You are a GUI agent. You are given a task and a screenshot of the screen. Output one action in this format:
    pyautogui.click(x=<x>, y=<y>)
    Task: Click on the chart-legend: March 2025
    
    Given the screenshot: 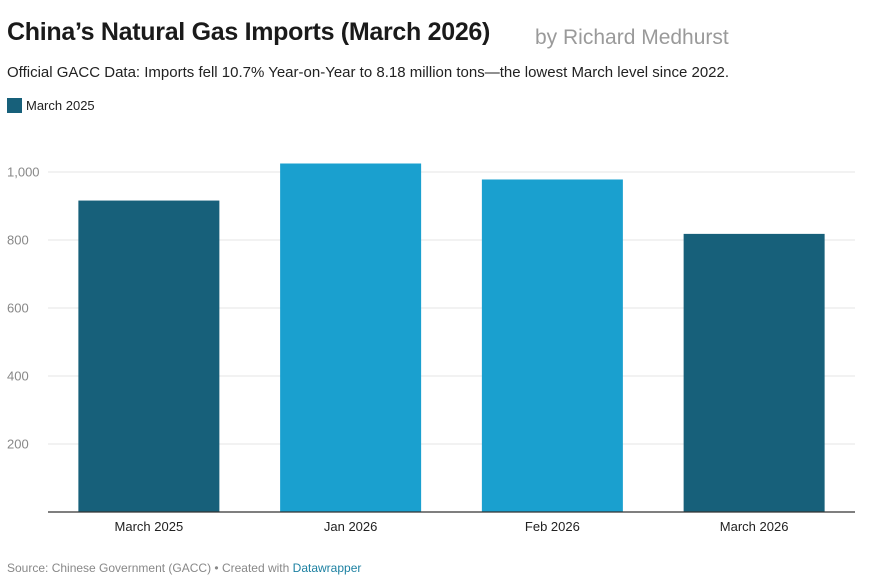 What is the action you would take?
    pyautogui.click(x=51, y=105)
    